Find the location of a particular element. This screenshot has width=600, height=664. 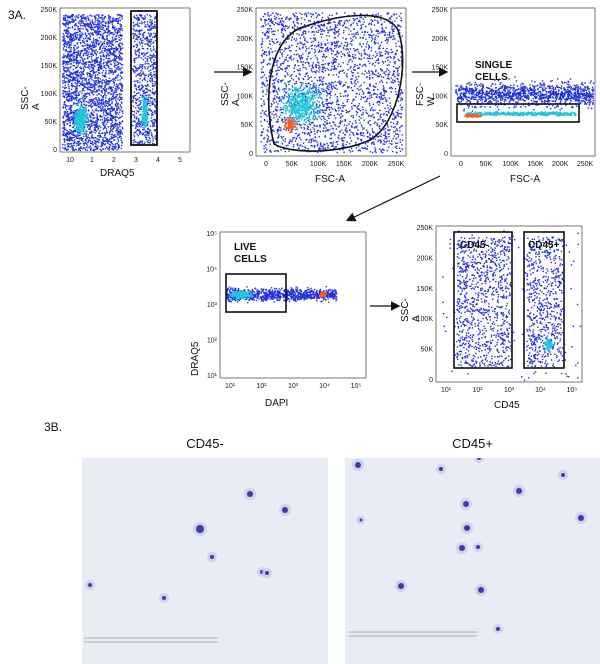

y-tick-label: 10⁵ is located at coordinates (211, 234).